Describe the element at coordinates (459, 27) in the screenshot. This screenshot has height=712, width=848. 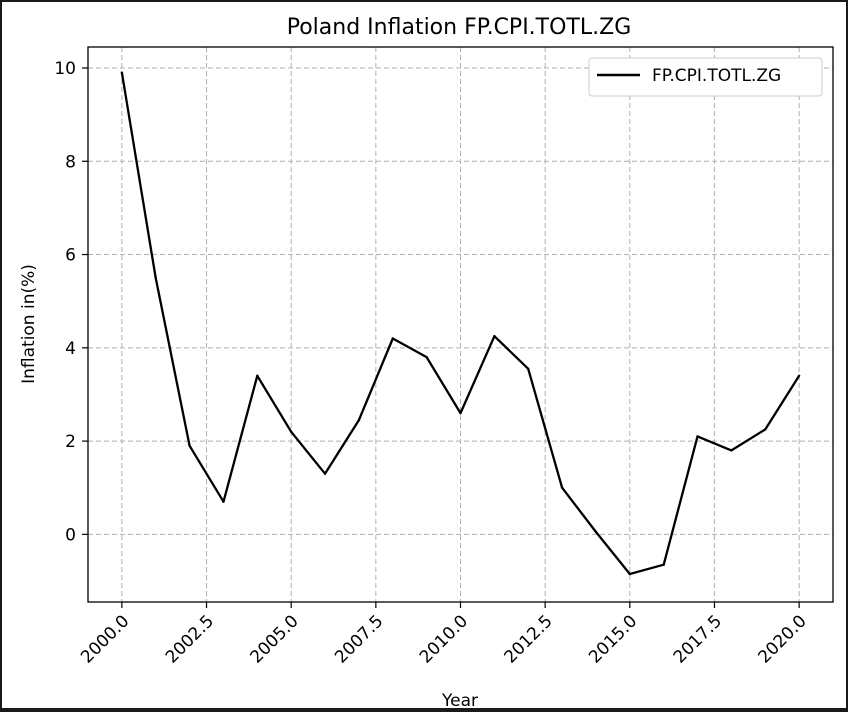
I see `chart-title: Poland Inflation FP.CPI.TOTL.ZG` at that location.